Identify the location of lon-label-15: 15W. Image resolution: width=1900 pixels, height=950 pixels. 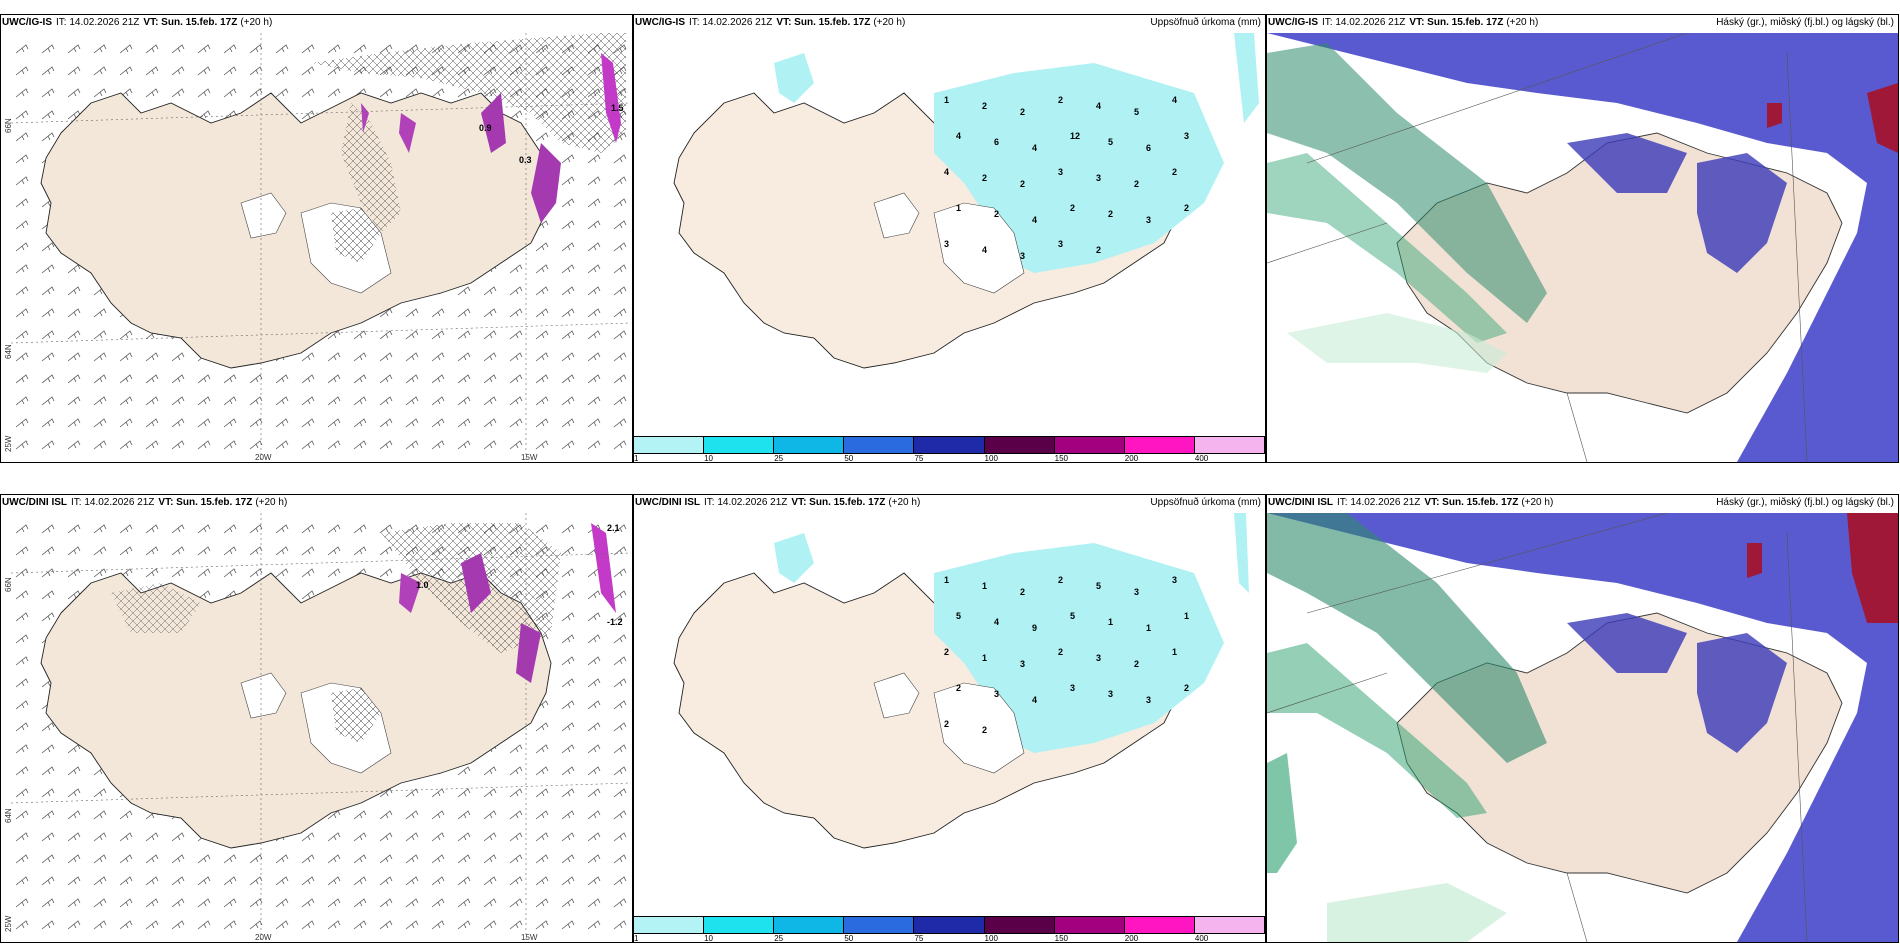
(529, 457).